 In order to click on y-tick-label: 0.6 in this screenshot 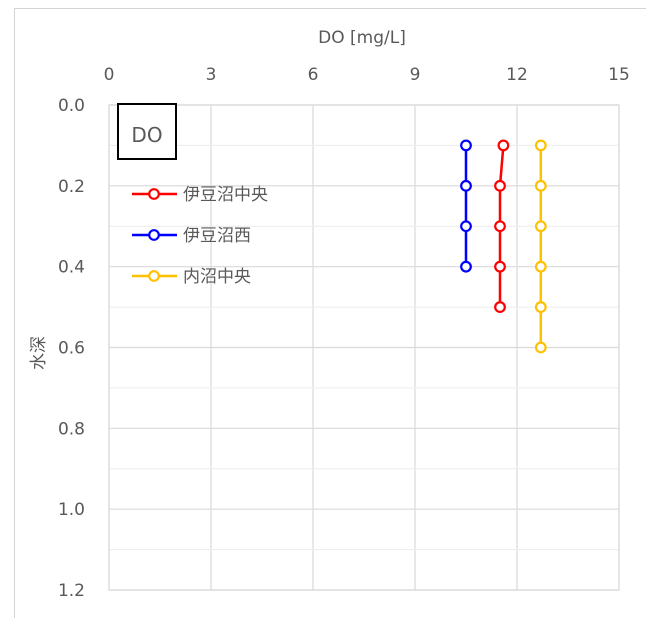, I will do `click(71, 349)`.